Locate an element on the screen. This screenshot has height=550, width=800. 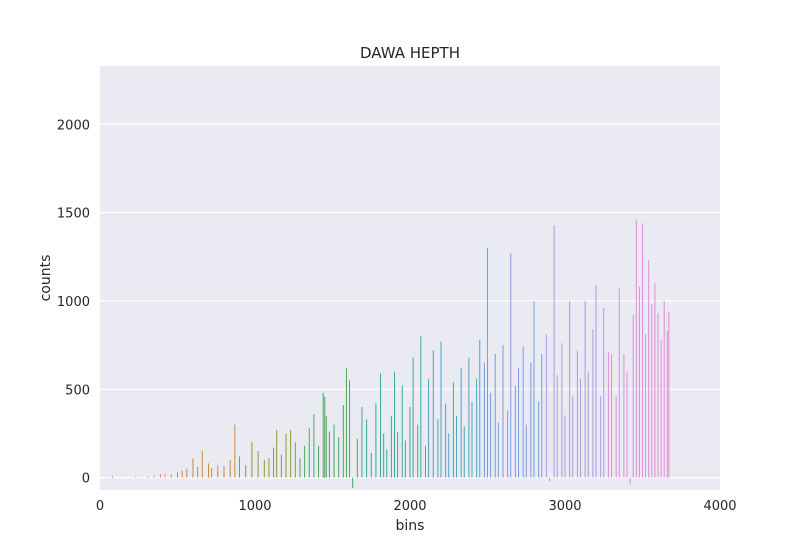
y-tick-label-3: 1500 is located at coordinates (73, 214).